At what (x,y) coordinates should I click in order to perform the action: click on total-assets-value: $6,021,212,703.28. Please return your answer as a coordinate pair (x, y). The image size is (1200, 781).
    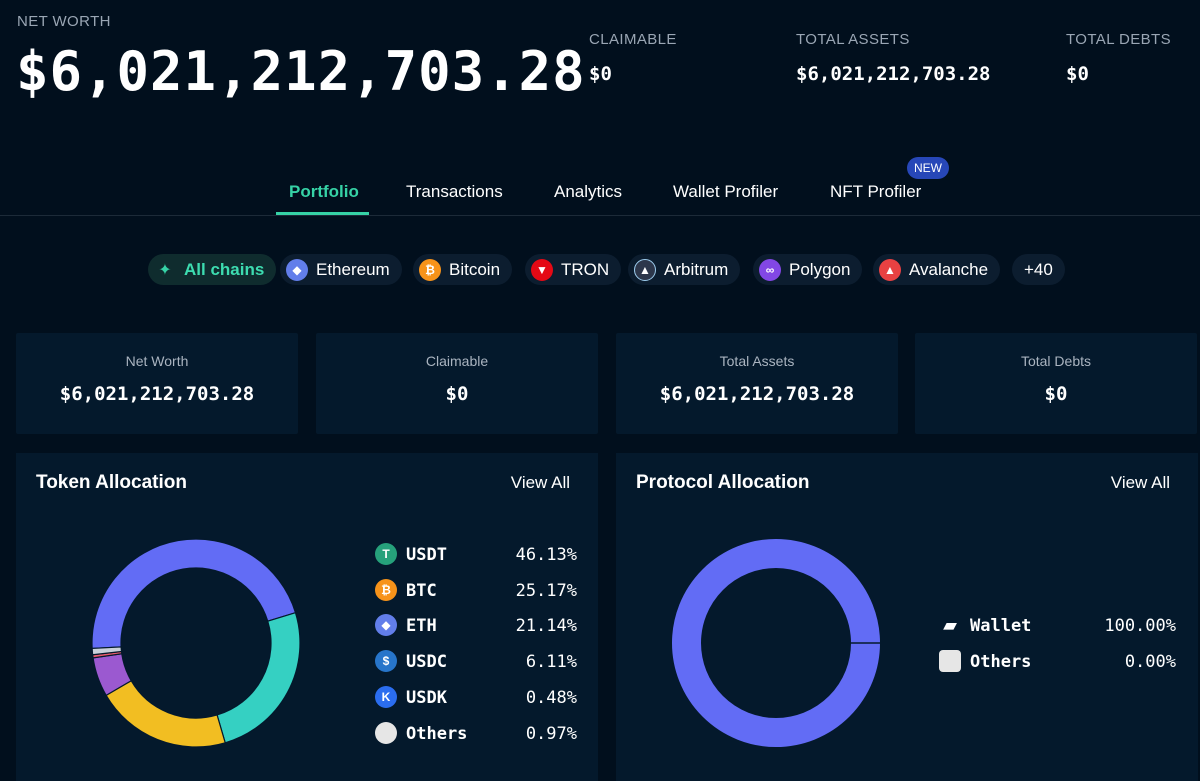
    Looking at the image, I should click on (893, 74).